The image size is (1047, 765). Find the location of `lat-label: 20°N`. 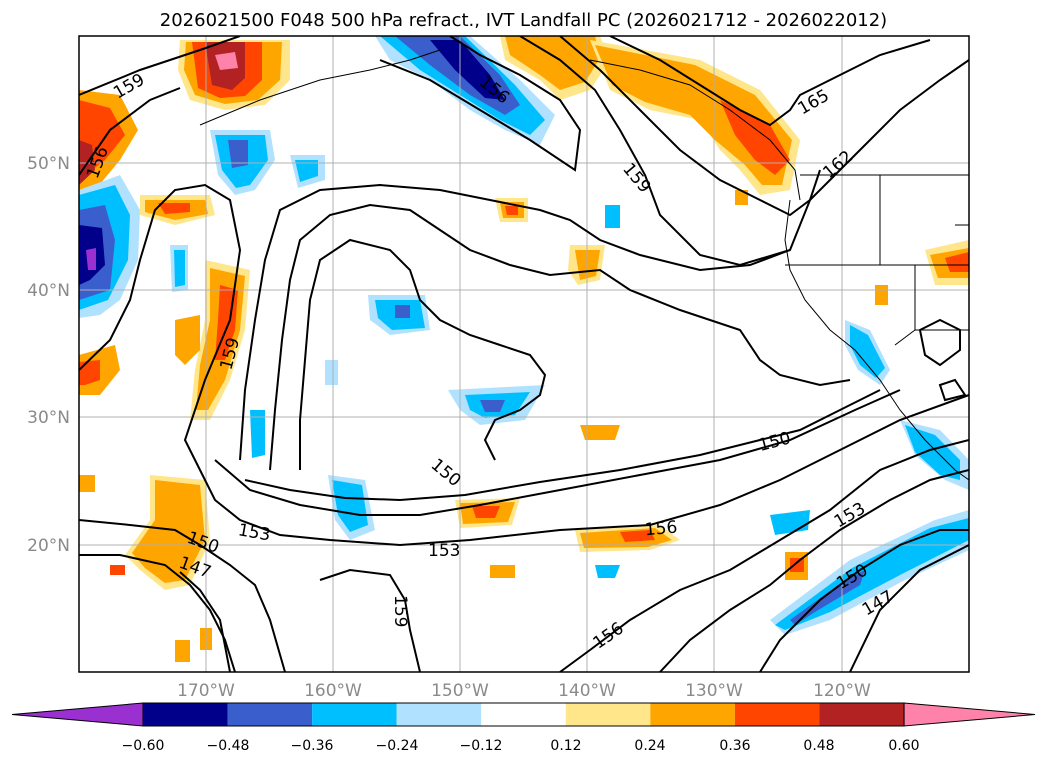

lat-label: 20°N is located at coordinates (48, 546).